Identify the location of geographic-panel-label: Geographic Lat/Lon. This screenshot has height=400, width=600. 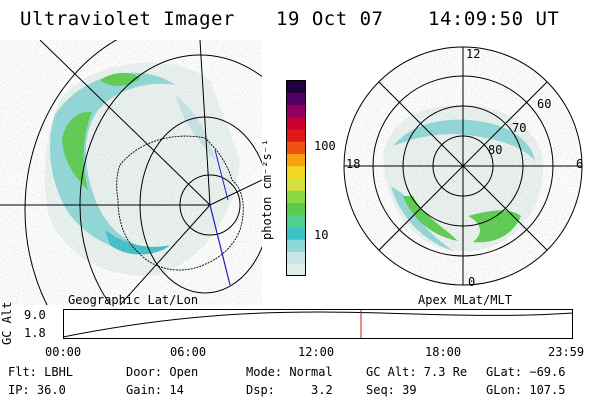
(133, 300).